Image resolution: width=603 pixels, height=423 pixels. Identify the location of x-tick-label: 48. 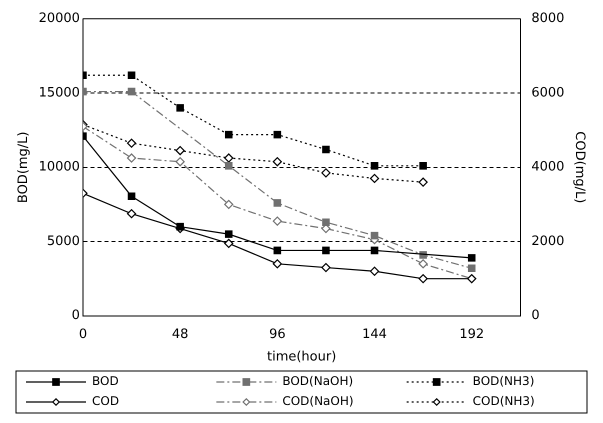
(180, 334).